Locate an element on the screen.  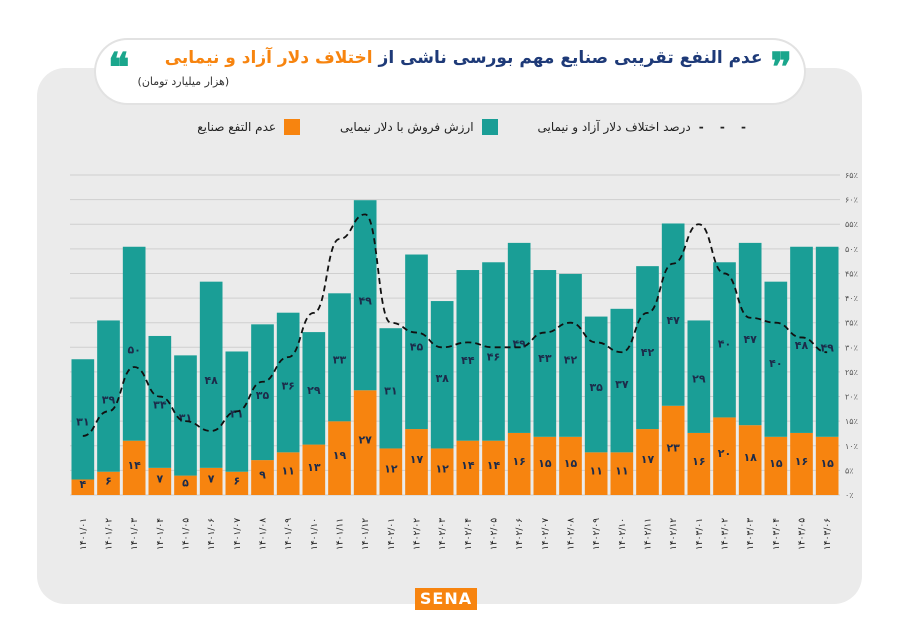
category-label: ۱۴۰۲/۰۳ is located at coordinates (443, 534).